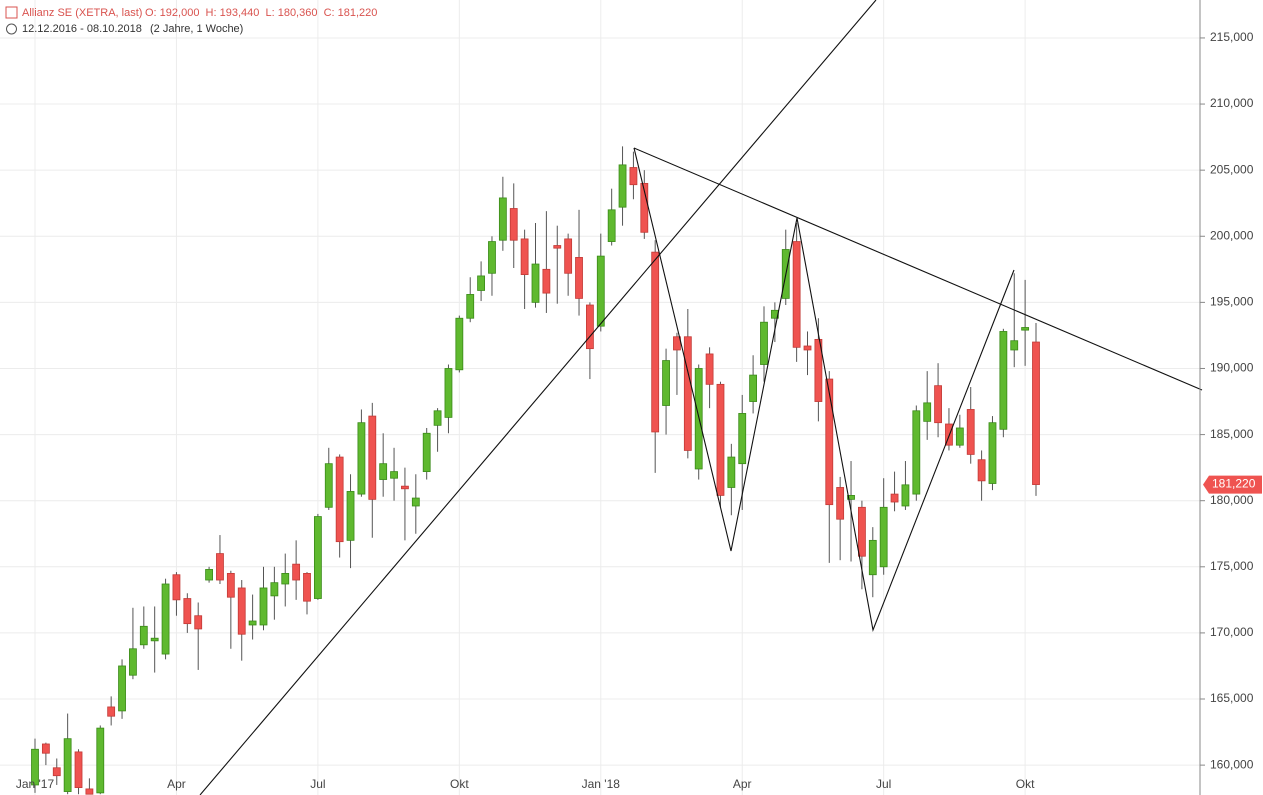 The height and width of the screenshot is (795, 1263). Describe the element at coordinates (1232, 37) in the screenshot. I see `y-tick-label: 215,000` at that location.